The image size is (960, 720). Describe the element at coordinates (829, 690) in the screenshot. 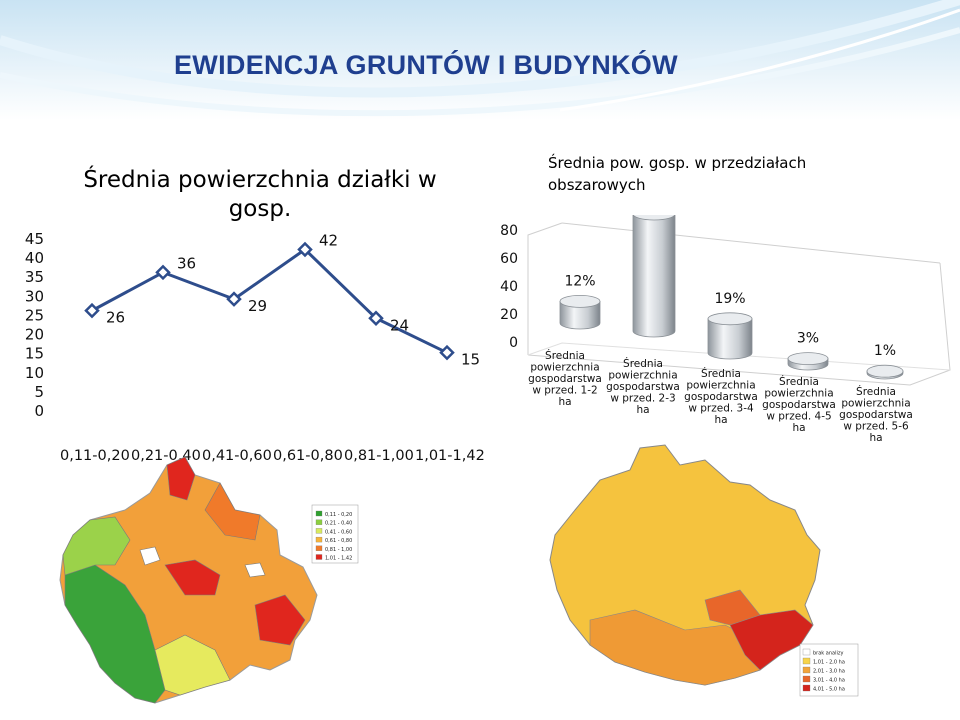

I see `legend-label: 4,01 - 5,0 ha` at that location.